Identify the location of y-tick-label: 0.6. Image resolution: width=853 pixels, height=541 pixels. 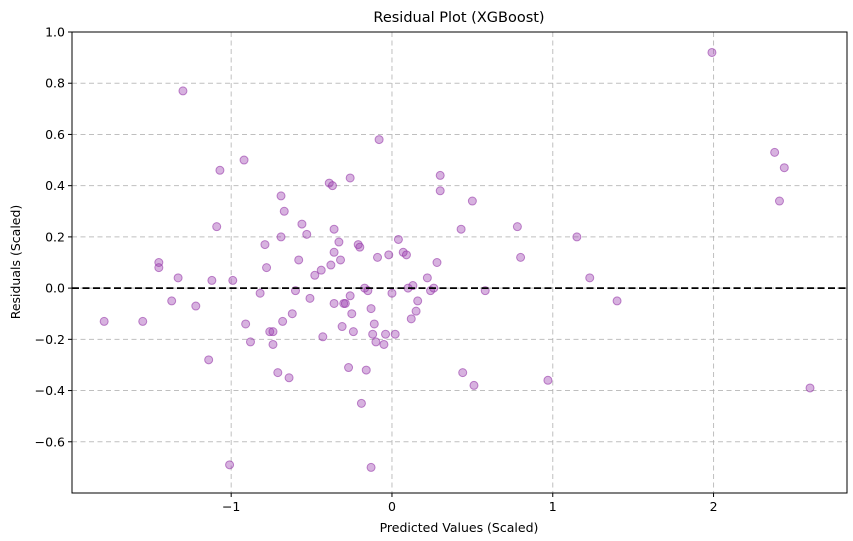
(55, 134).